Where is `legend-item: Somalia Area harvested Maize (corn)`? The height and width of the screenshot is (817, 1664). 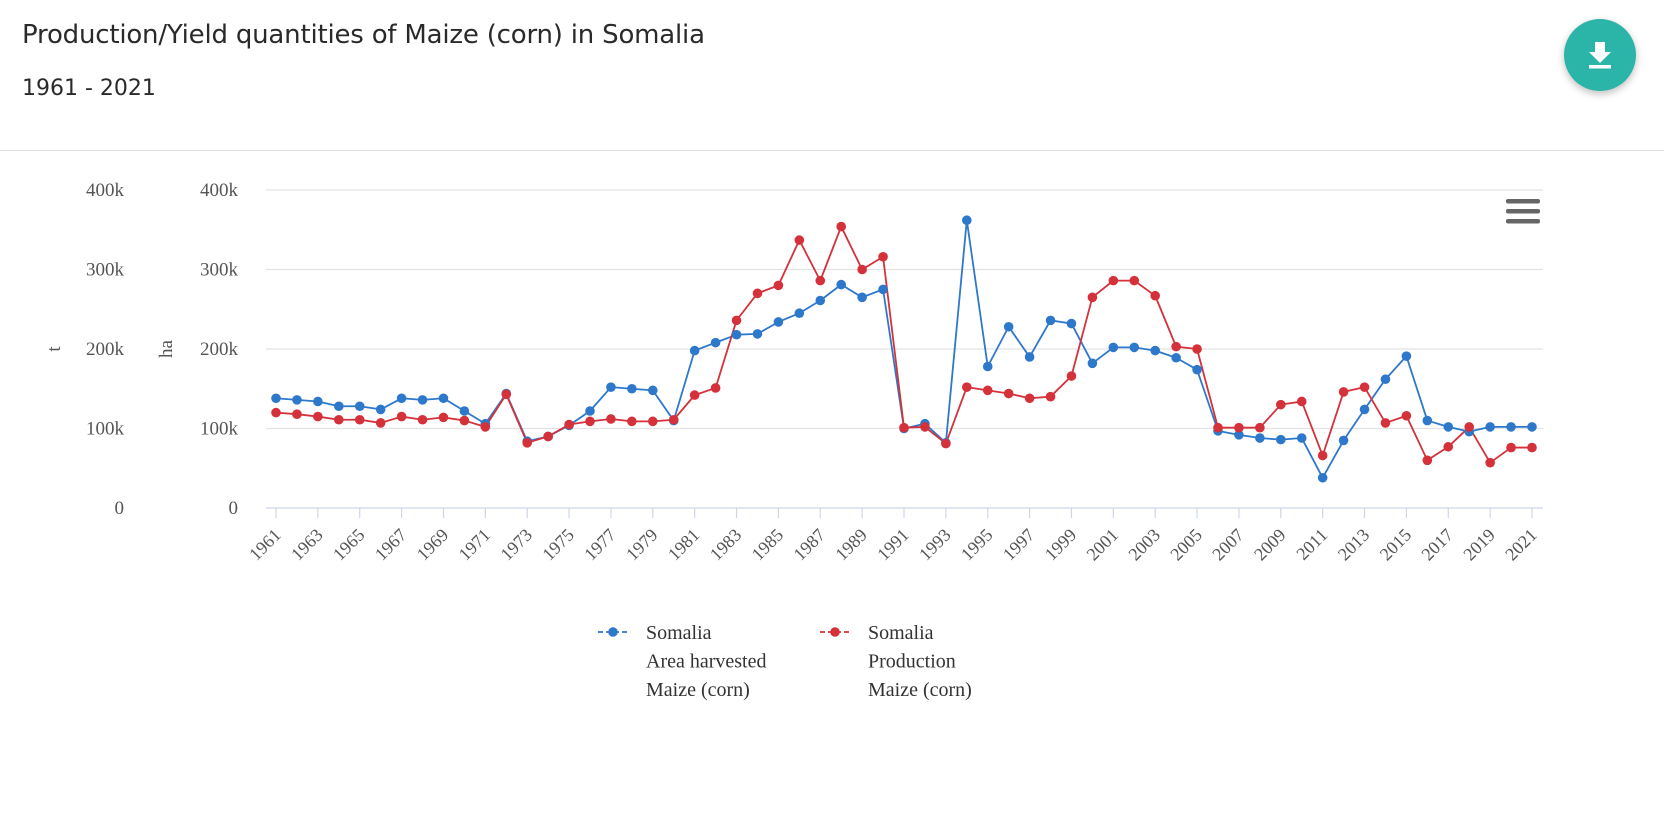
legend-item: Somalia Area harvested Maize (corn) is located at coordinates (682, 661).